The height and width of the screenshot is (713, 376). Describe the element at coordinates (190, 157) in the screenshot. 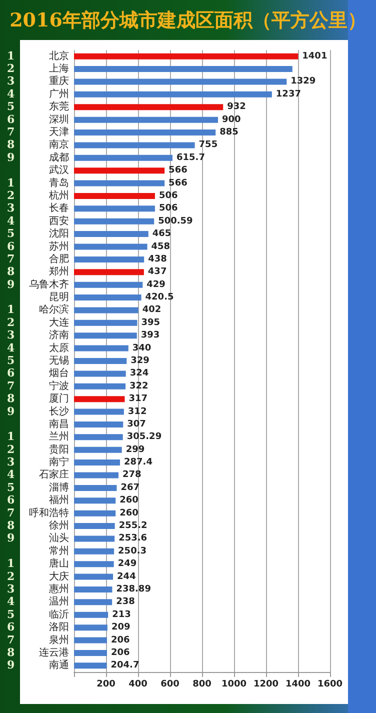

I see `data-label: 615.7` at that location.